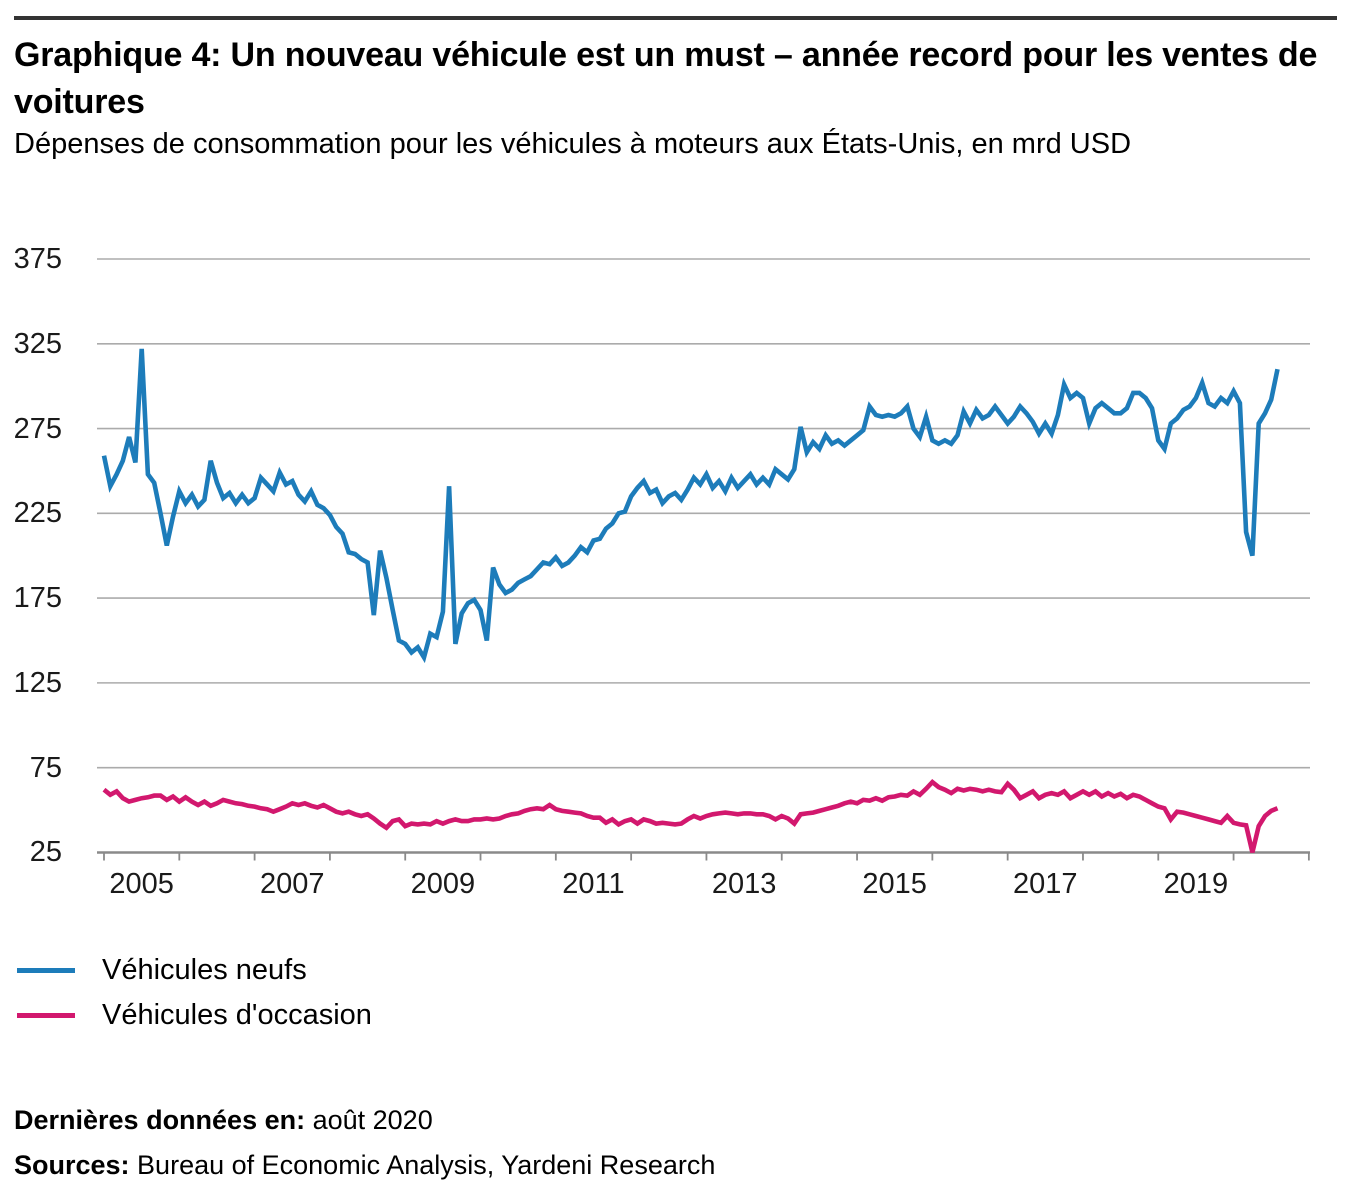 This screenshot has height=1200, width=1351. I want to click on y-tick-label-75: 75, so click(45, 767).